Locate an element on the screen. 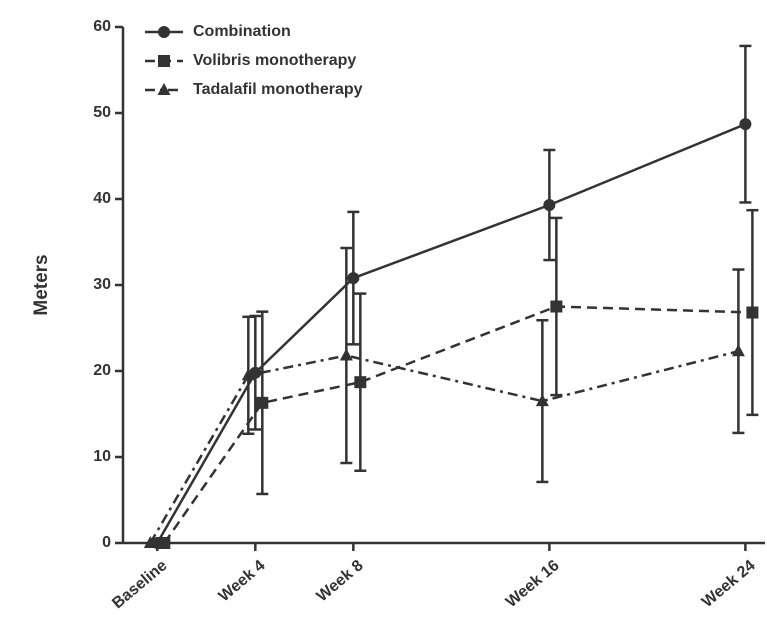 The width and height of the screenshot is (767, 637). legend-label: Tadalafil monotherapy is located at coordinates (278, 89).